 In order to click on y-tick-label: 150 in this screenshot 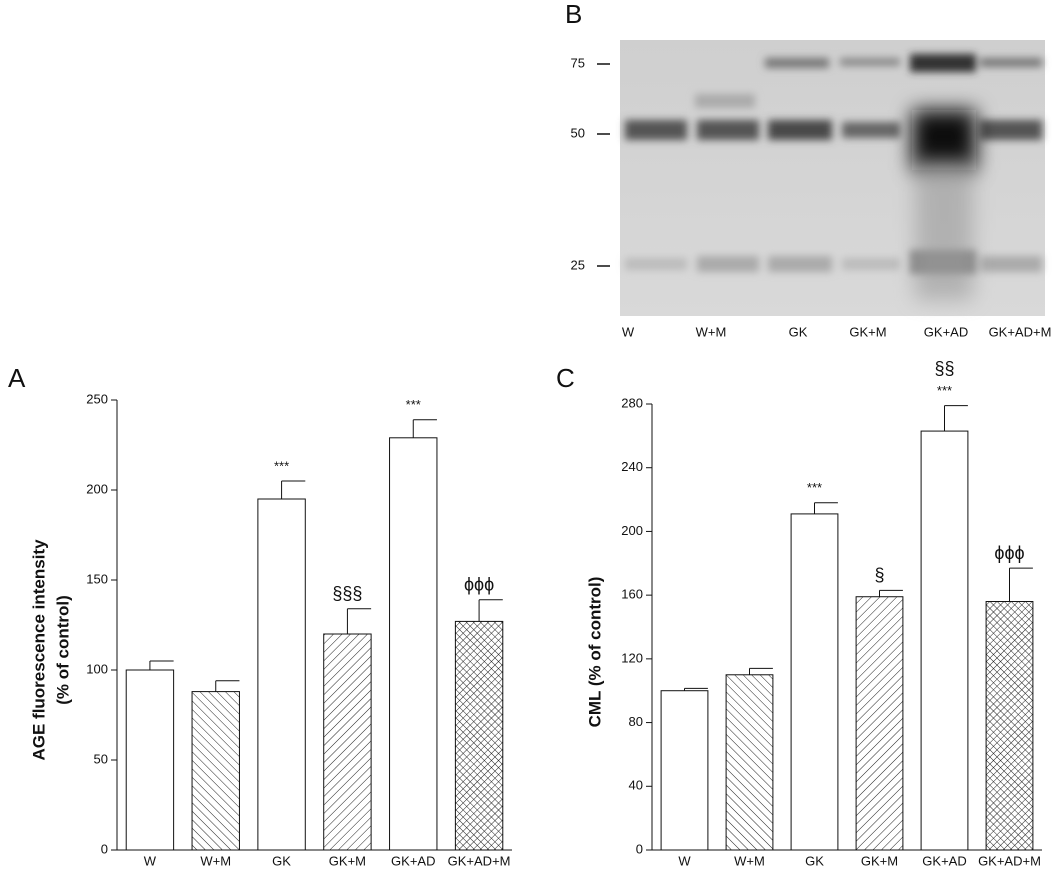, I will do `click(97, 578)`.